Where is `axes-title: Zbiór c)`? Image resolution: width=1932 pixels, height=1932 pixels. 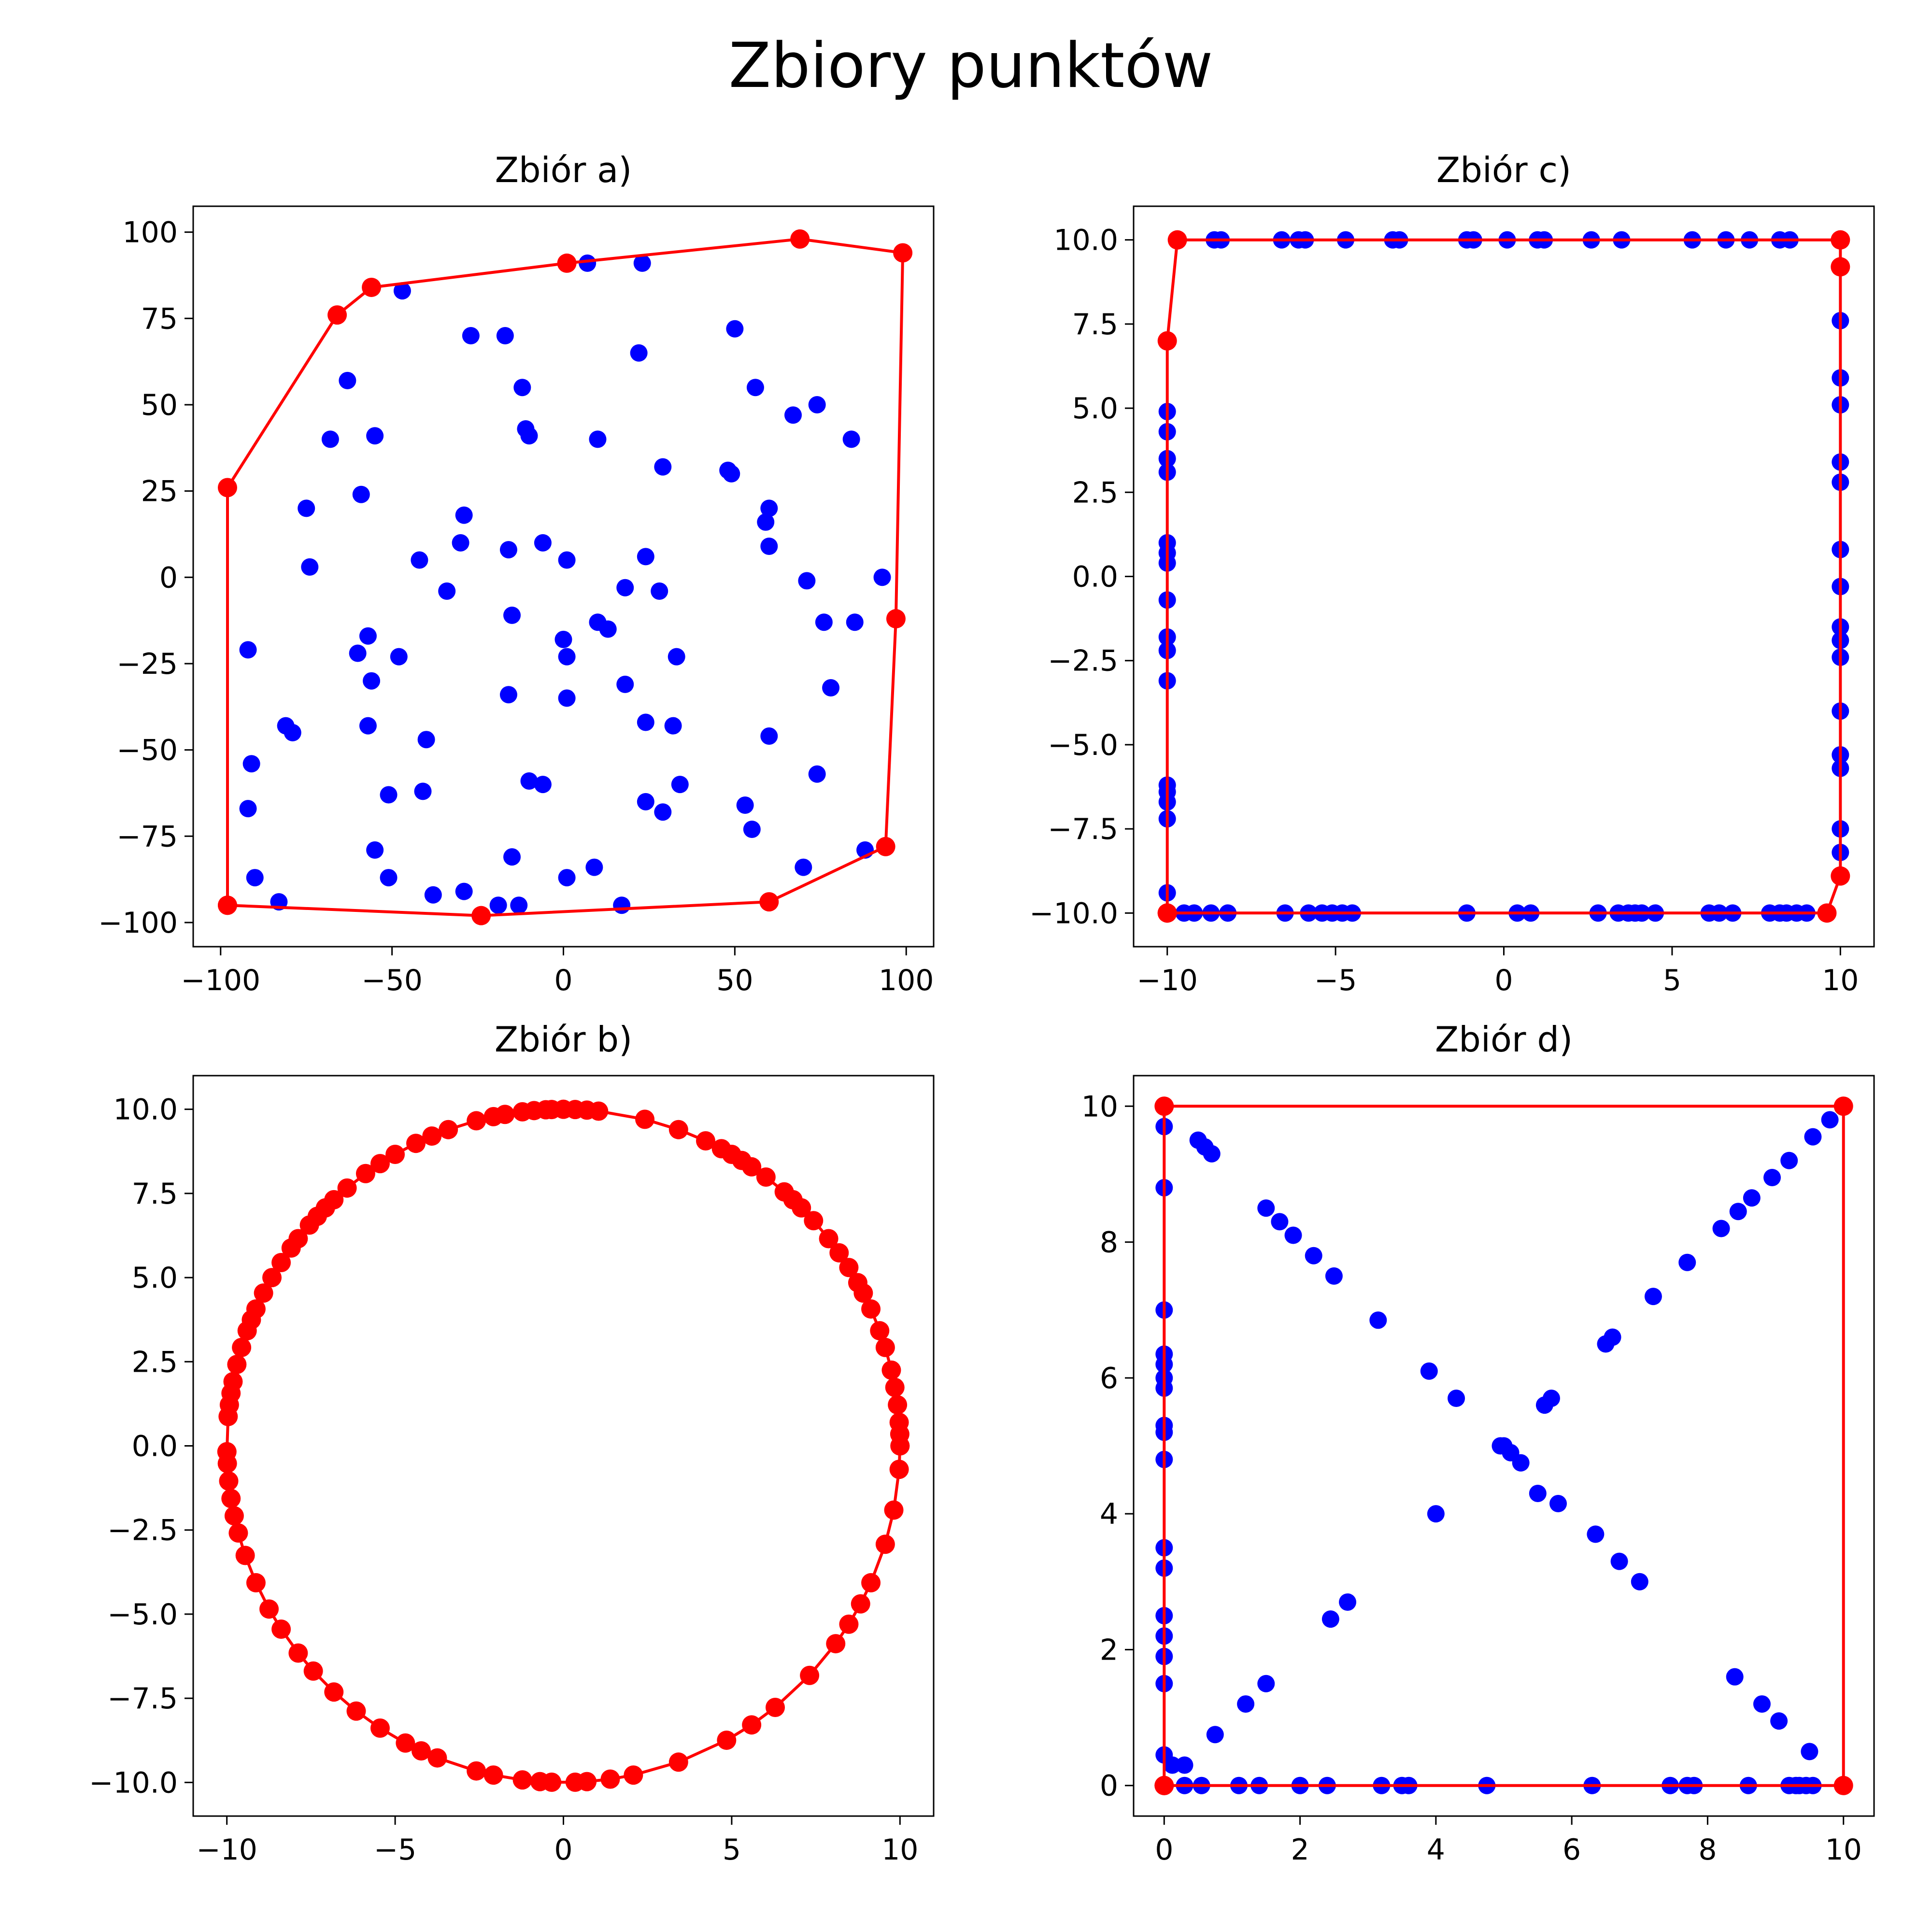
axes-title: Zbiór c) is located at coordinates (1503, 170).